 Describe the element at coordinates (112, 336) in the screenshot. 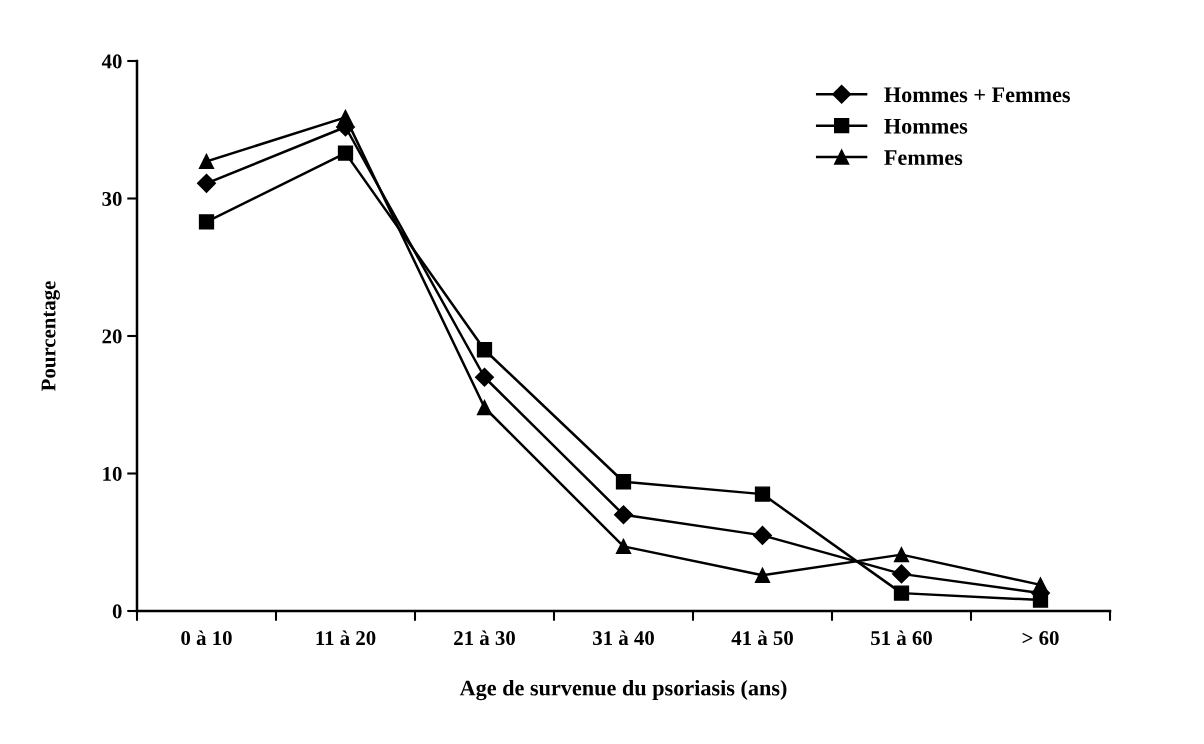

I see `y-tick-label: 20` at that location.